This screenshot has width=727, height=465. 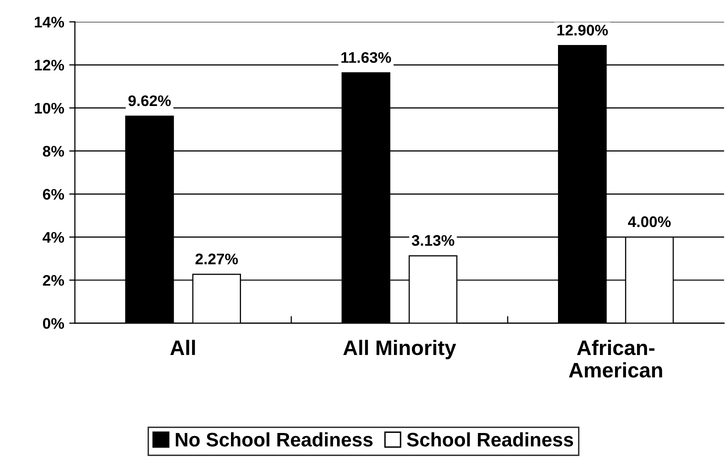 I want to click on data-label: 4.00%, so click(x=649, y=222).